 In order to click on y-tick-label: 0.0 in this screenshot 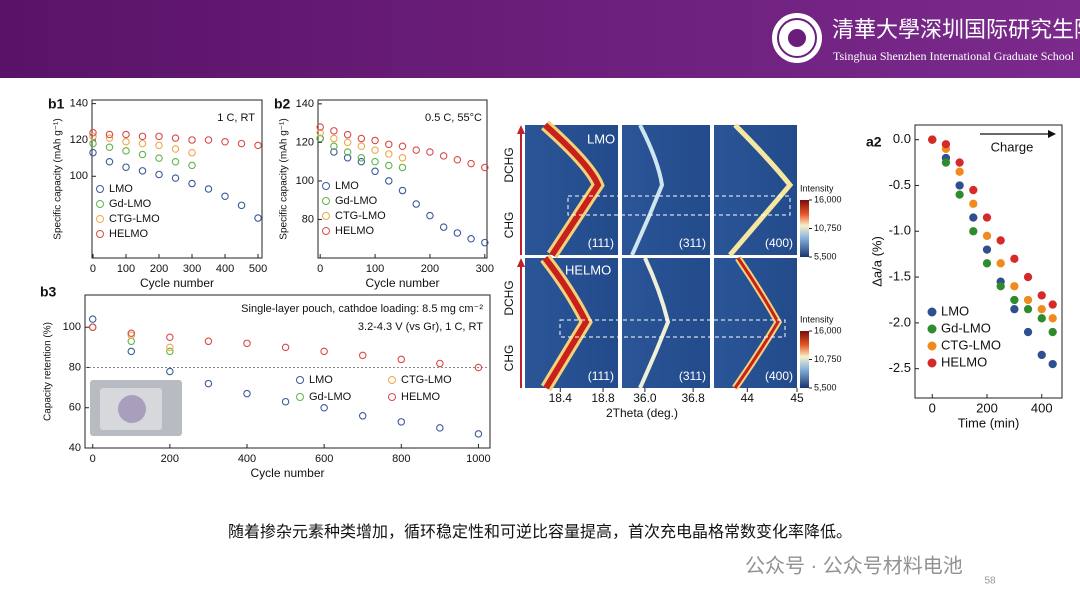, I will do `click(902, 138)`.